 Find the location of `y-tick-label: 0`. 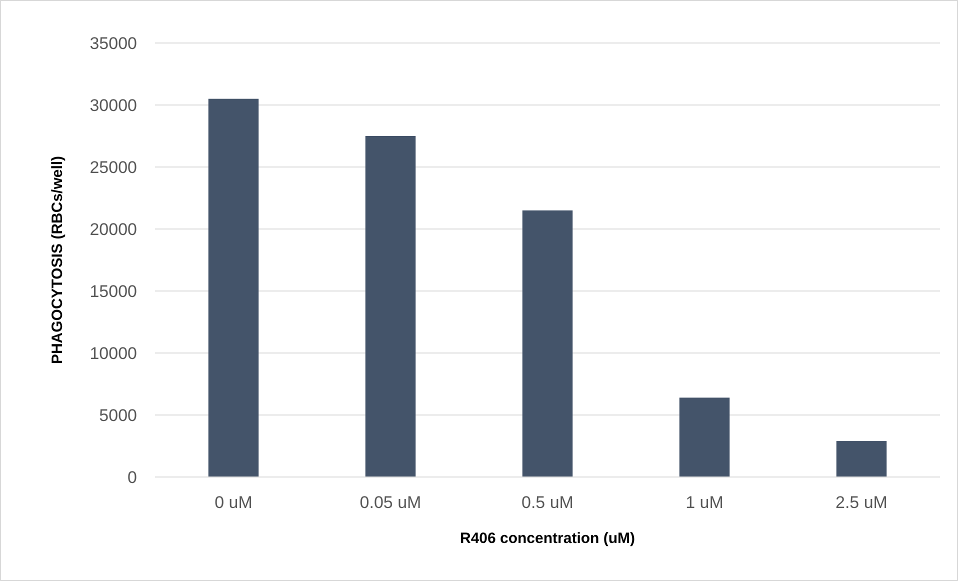

y-tick-label: 0 is located at coordinates (132, 477).